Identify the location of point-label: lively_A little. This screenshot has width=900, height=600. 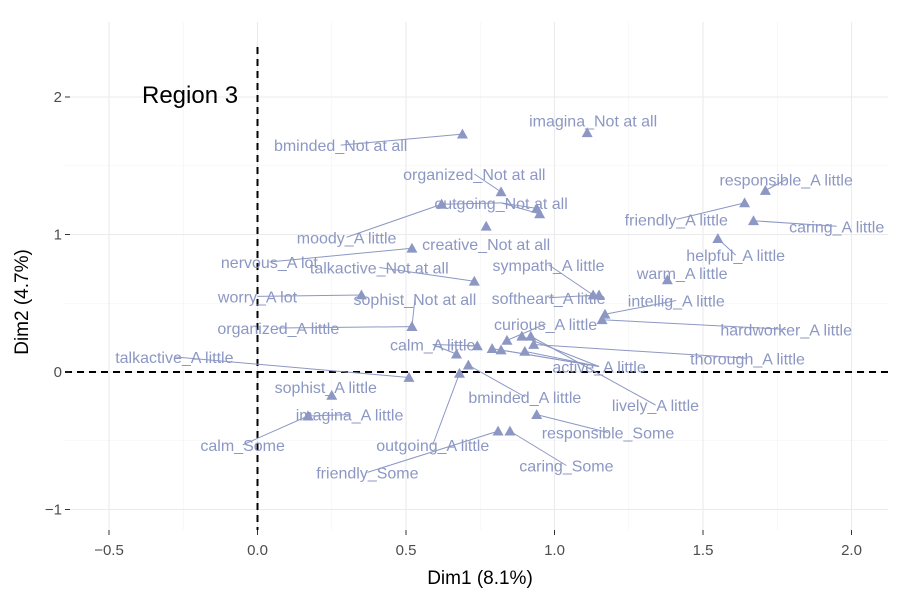
(655, 406).